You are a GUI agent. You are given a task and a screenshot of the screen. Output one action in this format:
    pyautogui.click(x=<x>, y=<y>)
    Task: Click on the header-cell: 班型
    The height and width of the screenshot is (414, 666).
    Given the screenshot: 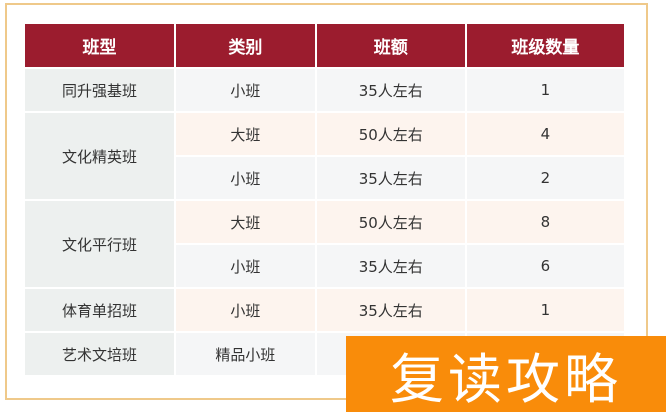 What is the action you would take?
    pyautogui.click(x=99, y=45)
    